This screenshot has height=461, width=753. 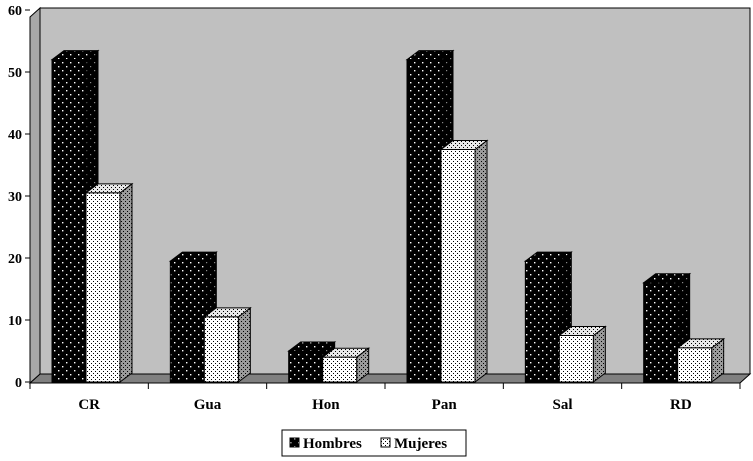 I want to click on y-tick-label: 30, so click(x=15, y=197).